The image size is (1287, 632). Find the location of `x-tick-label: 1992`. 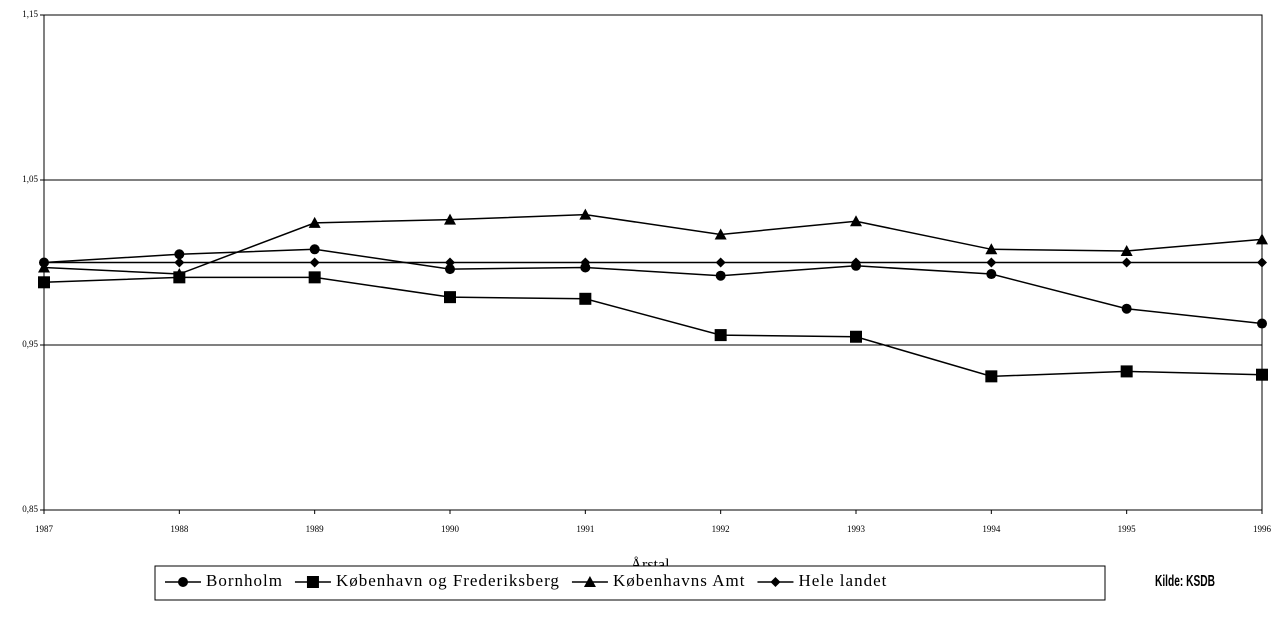

x-tick-label: 1992 is located at coordinates (721, 529).